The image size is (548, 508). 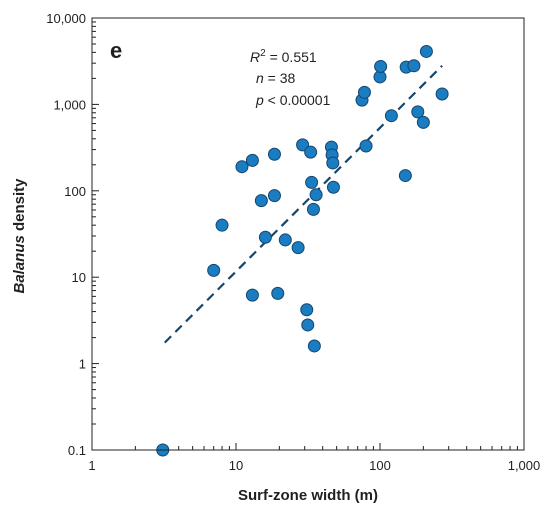 What do you see at coordinates (308, 495) in the screenshot?
I see `x-axis-title: Surf-zone width (m)` at bounding box center [308, 495].